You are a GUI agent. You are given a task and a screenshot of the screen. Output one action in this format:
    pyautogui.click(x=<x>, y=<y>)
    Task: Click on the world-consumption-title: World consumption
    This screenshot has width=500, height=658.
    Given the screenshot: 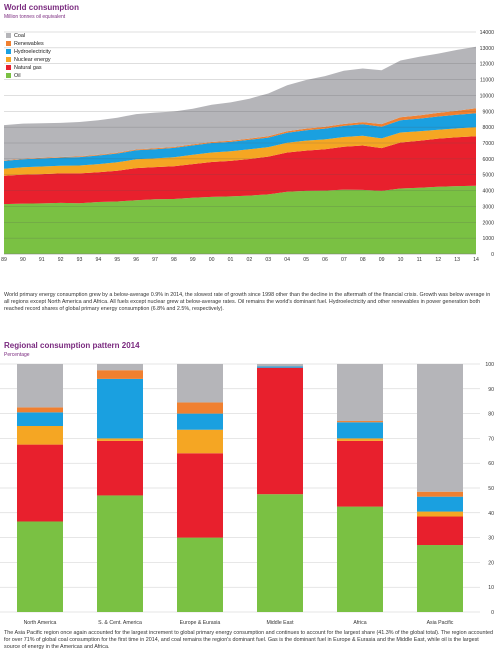 What is the action you would take?
    pyautogui.click(x=41, y=7)
    